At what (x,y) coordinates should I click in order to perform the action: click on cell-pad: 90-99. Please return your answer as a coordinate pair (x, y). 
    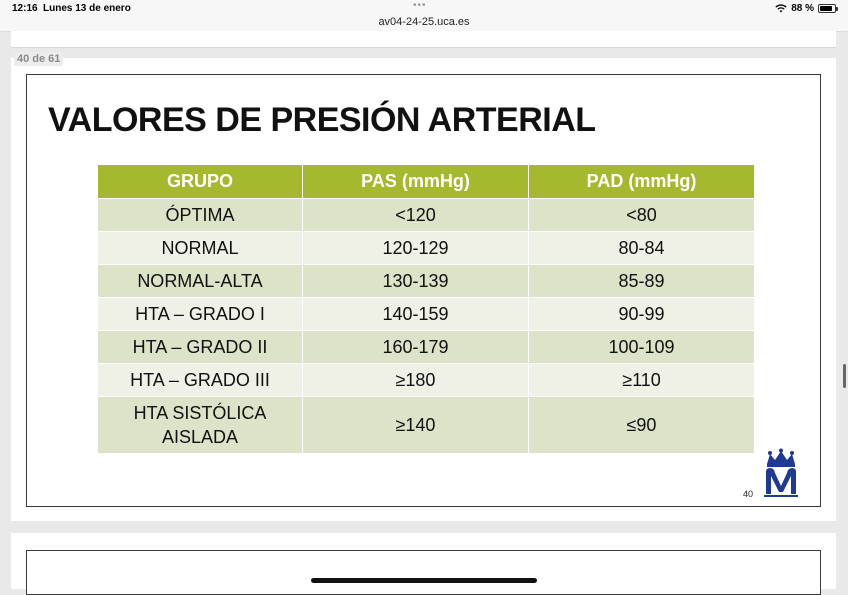
    Looking at the image, I should click on (641, 314).